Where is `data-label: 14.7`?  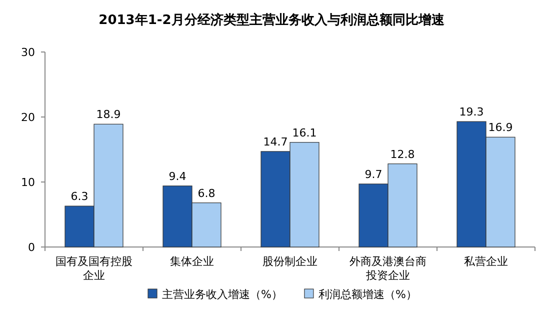 data-label: 14.7 is located at coordinates (275, 141).